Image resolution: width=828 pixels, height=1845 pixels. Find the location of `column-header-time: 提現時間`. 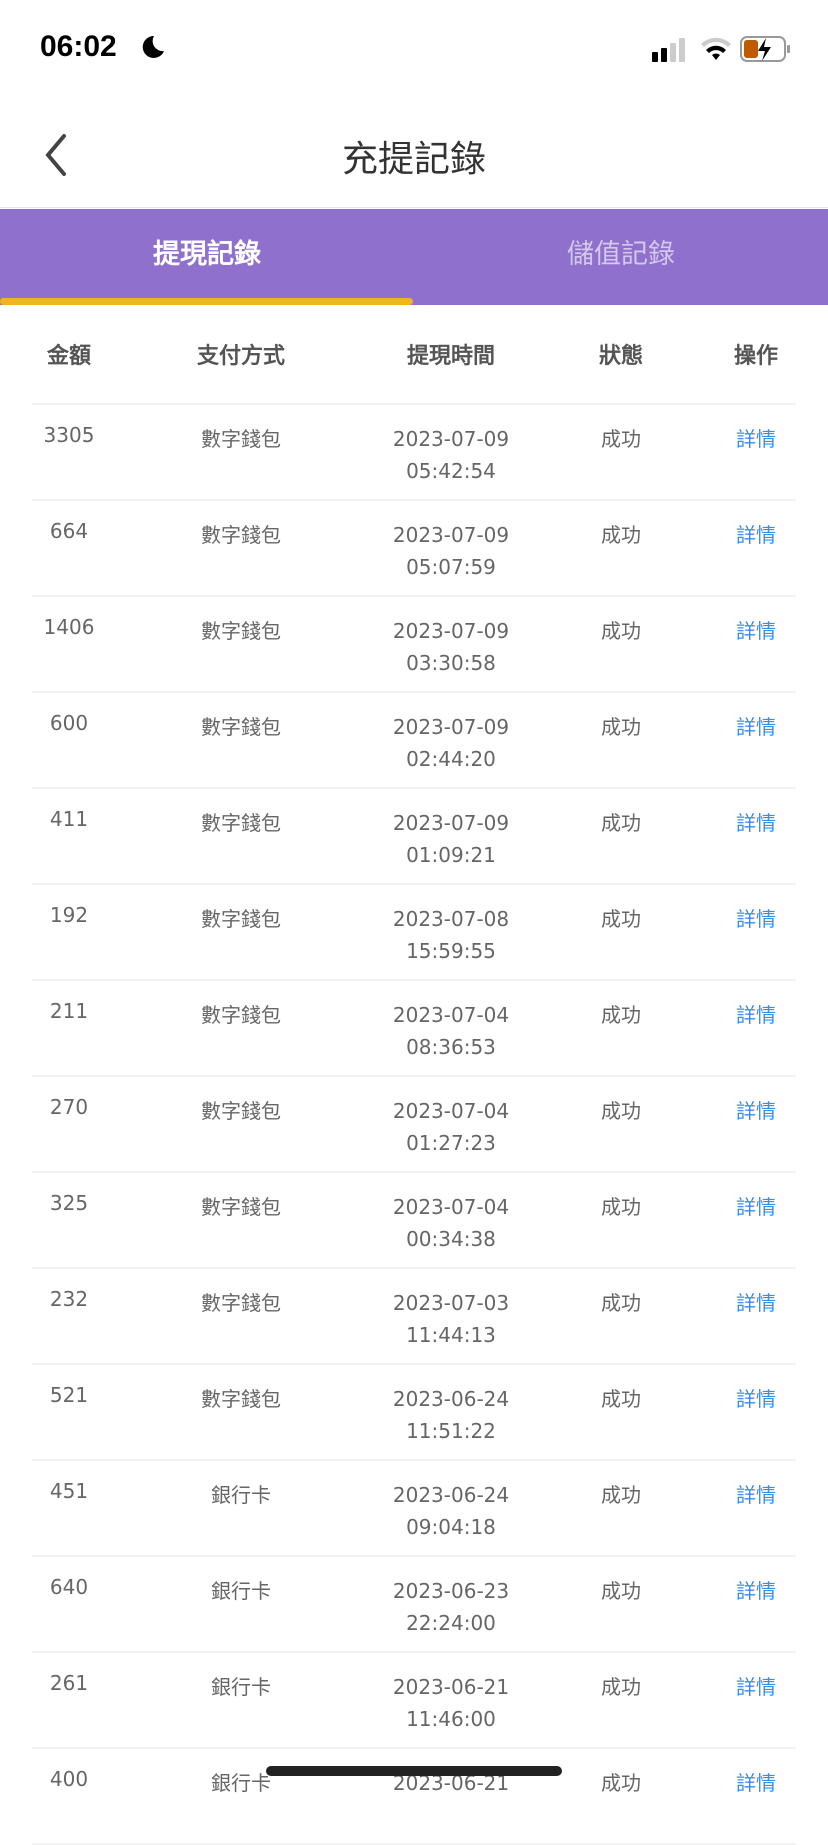

column-header-time: 提現時間 is located at coordinates (450, 356).